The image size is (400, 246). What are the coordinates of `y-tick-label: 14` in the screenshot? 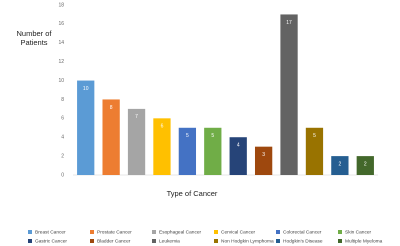 It's located at (61, 43).